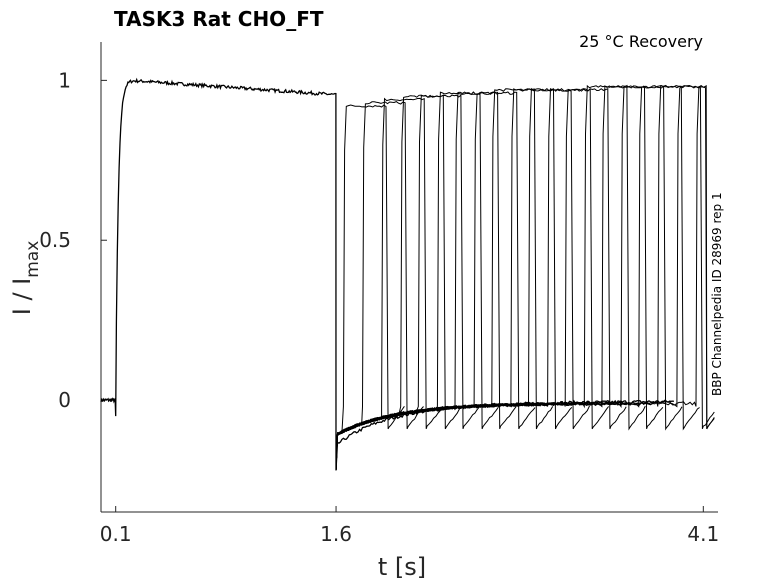 The image size is (778, 583). Describe the element at coordinates (402, 567) in the screenshot. I see `x-axis-label: t [s]` at that location.